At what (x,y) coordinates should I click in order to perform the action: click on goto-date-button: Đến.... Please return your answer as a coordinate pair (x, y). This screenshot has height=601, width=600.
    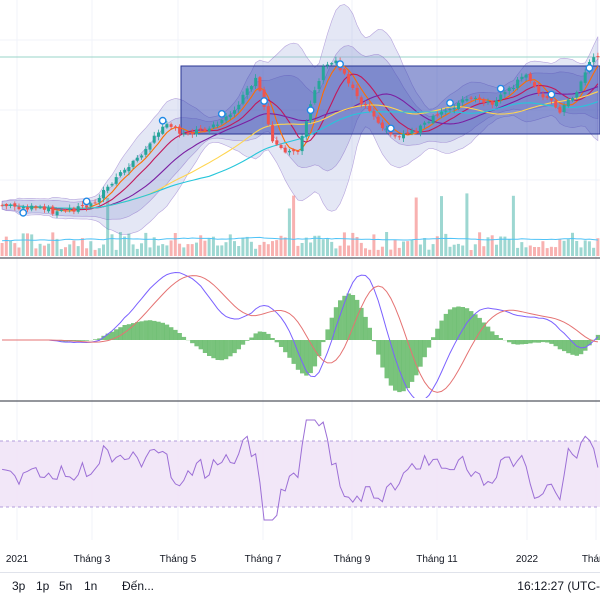
    Looking at the image, I should click on (138, 586).